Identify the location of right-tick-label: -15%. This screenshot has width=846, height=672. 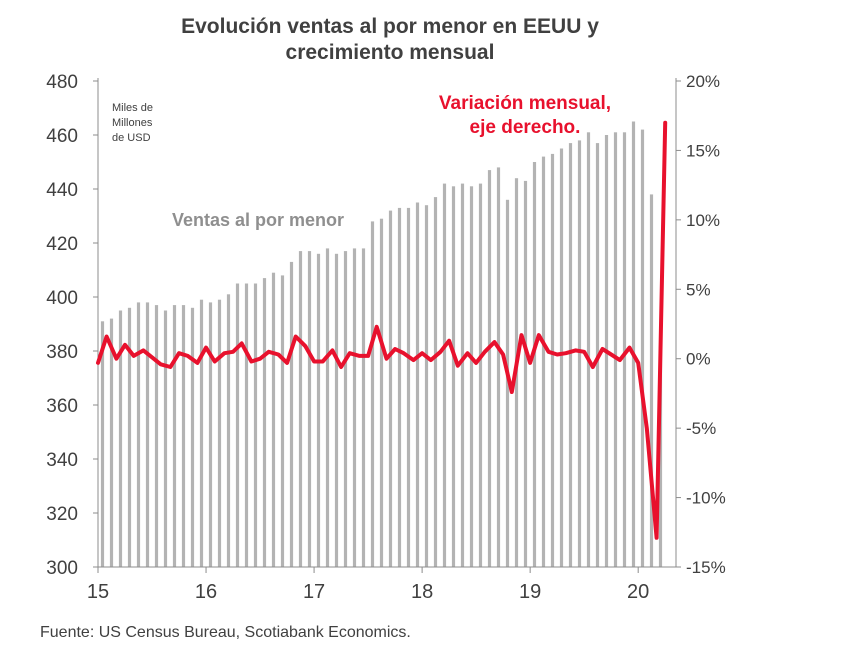
(706, 567).